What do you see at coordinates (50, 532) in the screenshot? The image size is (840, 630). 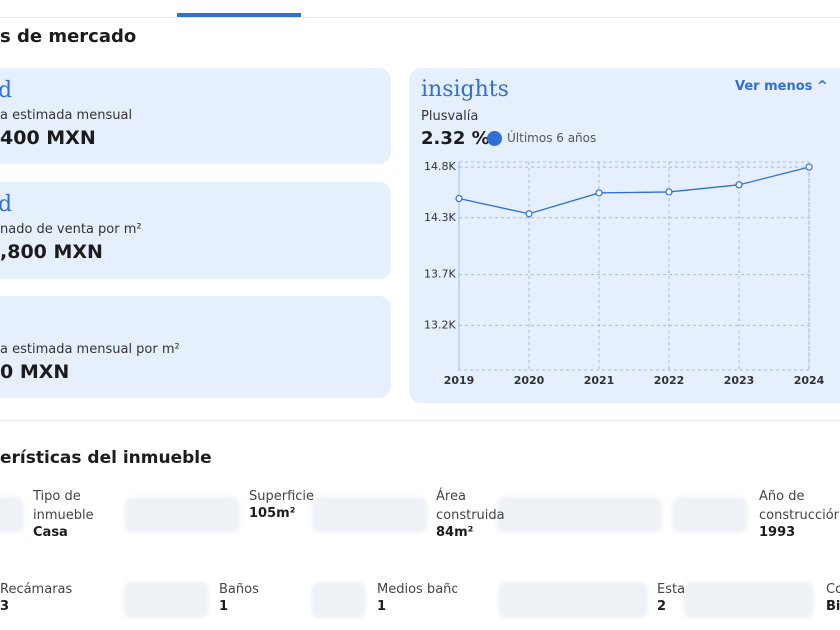 I see `feature-value: Casa` at bounding box center [50, 532].